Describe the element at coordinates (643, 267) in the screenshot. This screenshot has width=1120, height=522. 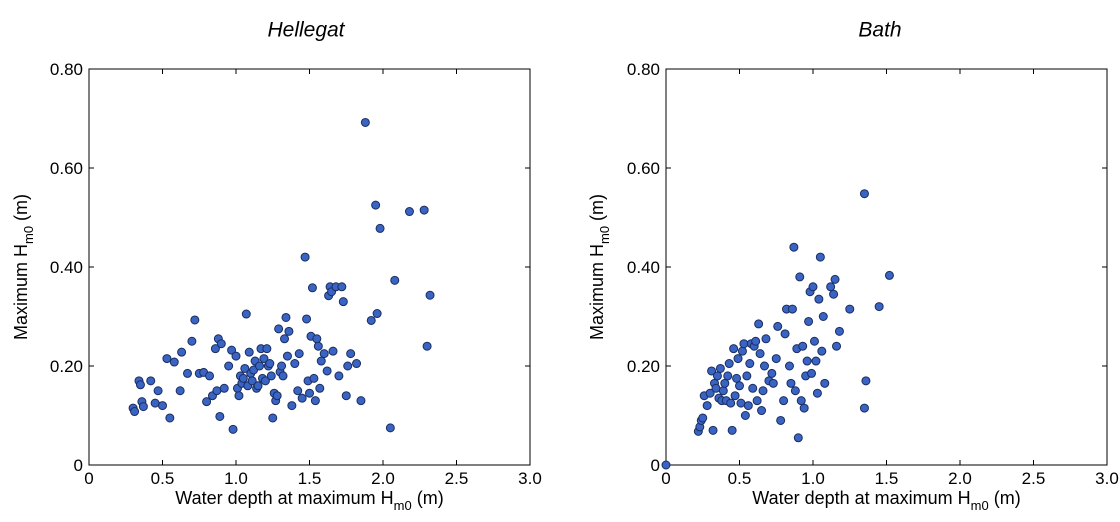
I see `y-tick-label: 0.40` at that location.